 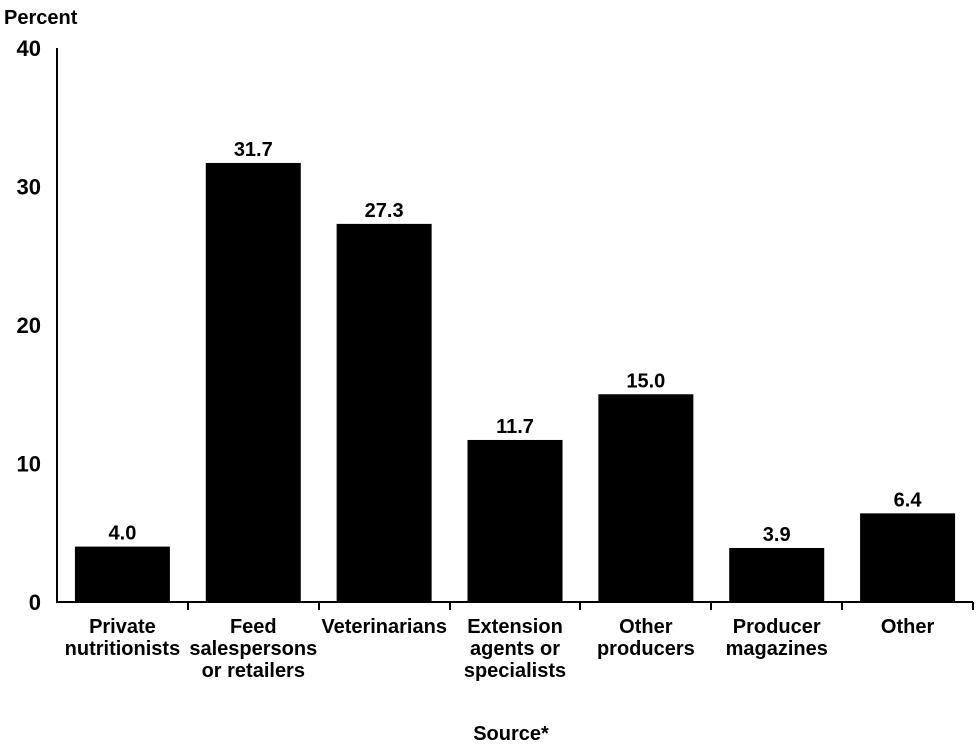 I want to click on y-tick-label: 0, so click(x=35, y=602).